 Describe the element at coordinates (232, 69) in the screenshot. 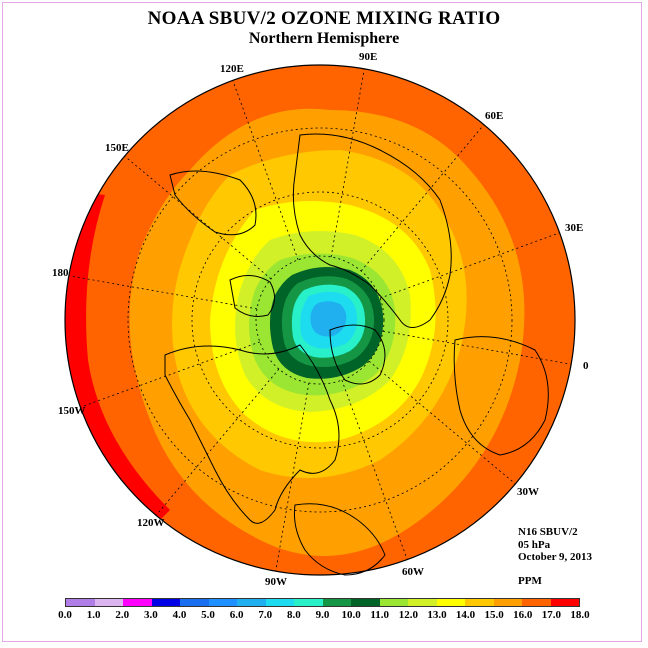

I see `lon-label-120e: 120E` at that location.